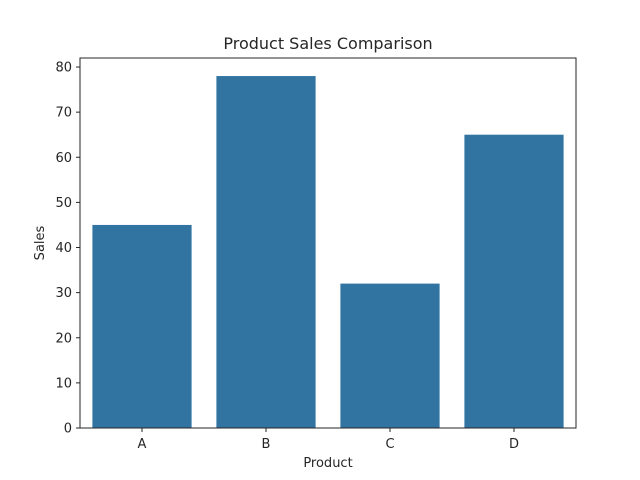 This screenshot has height=480, width=640. Describe the element at coordinates (63, 383) in the screenshot. I see `y-tick-label: 10` at that location.